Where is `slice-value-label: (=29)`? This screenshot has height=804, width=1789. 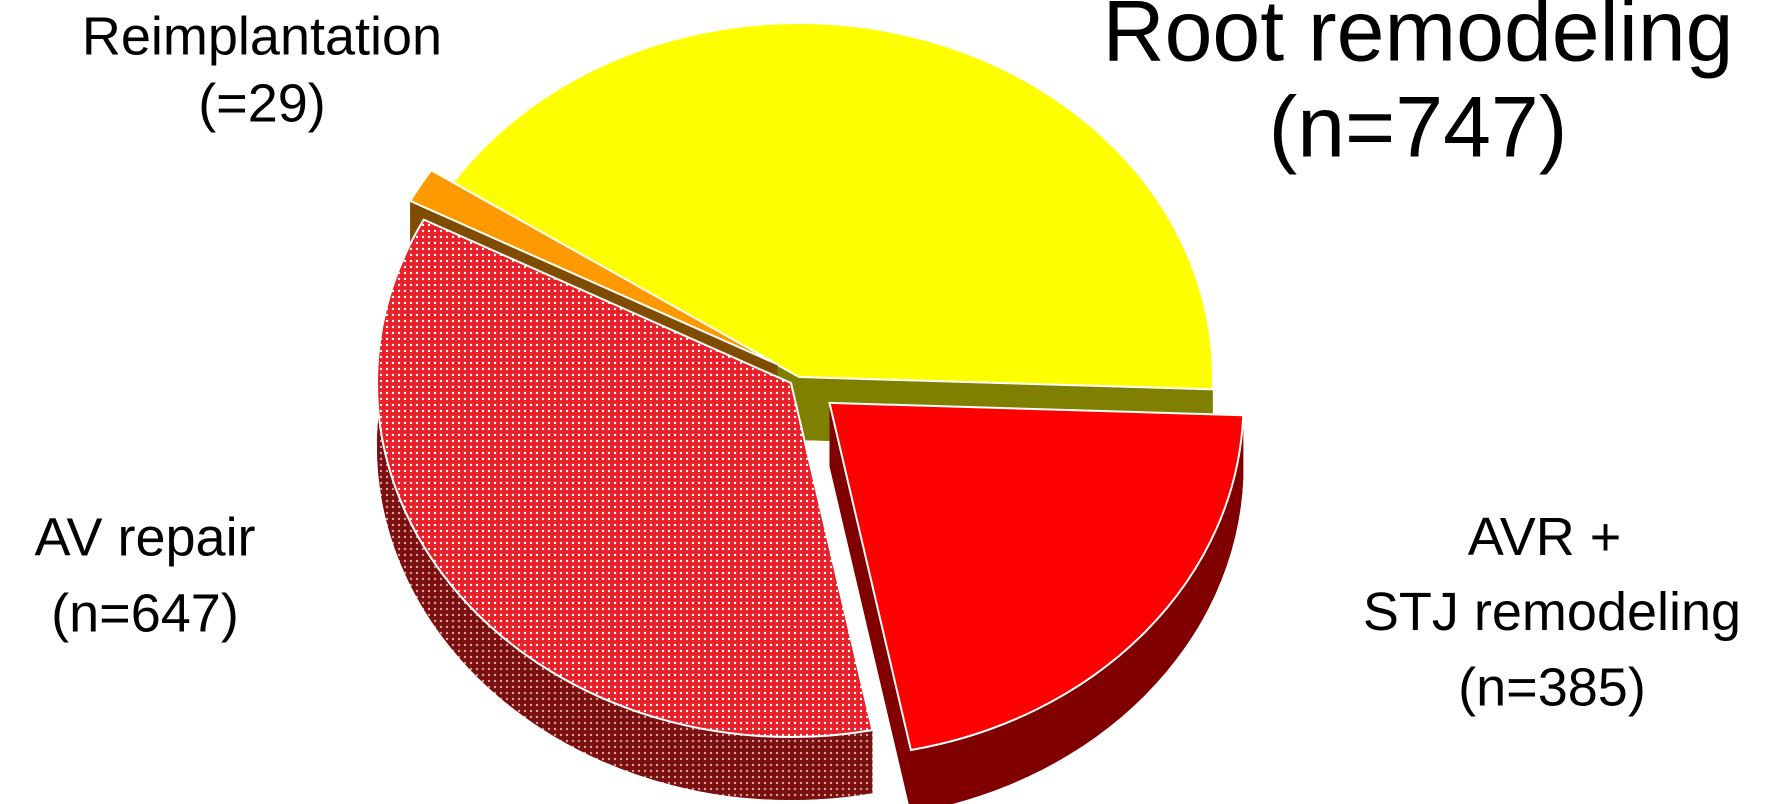 slice-value-label: (=29) is located at coordinates (262, 103).